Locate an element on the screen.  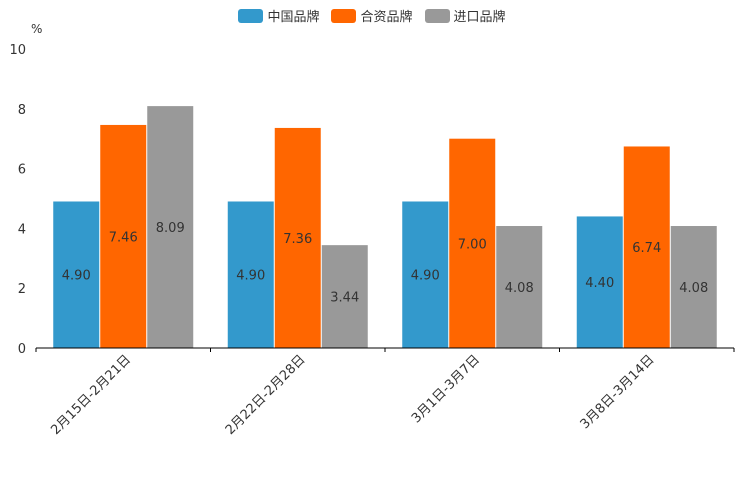
bar-value-label: 8.09 is located at coordinates (170, 228).